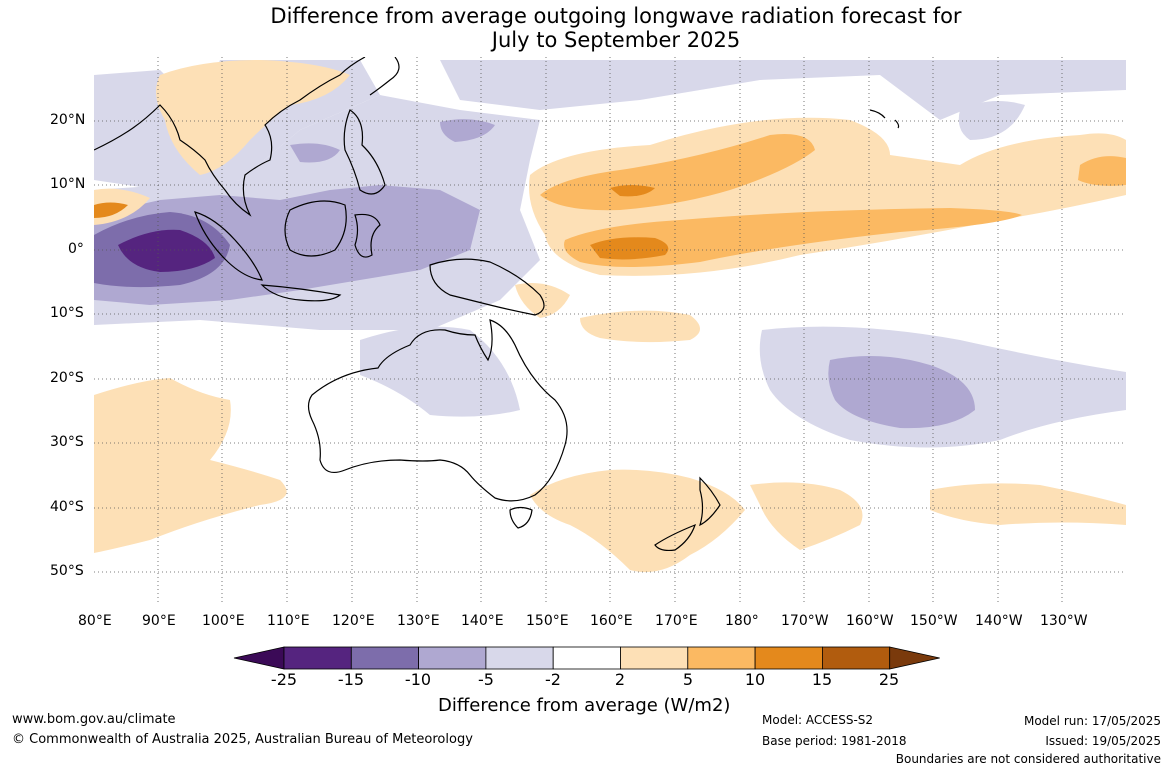  I want to click on lat-label: 0°, so click(76, 249).